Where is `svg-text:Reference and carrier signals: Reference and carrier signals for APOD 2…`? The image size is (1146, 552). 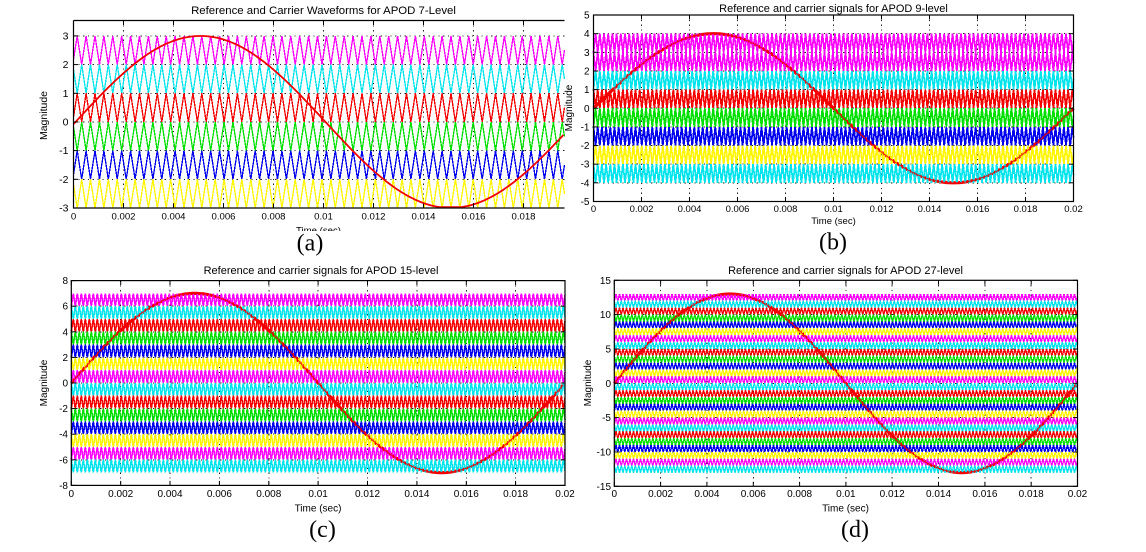
svg-text:Reference and carrier signals: Reference and carrier signals for APOD 2… is located at coordinates (845, 271).